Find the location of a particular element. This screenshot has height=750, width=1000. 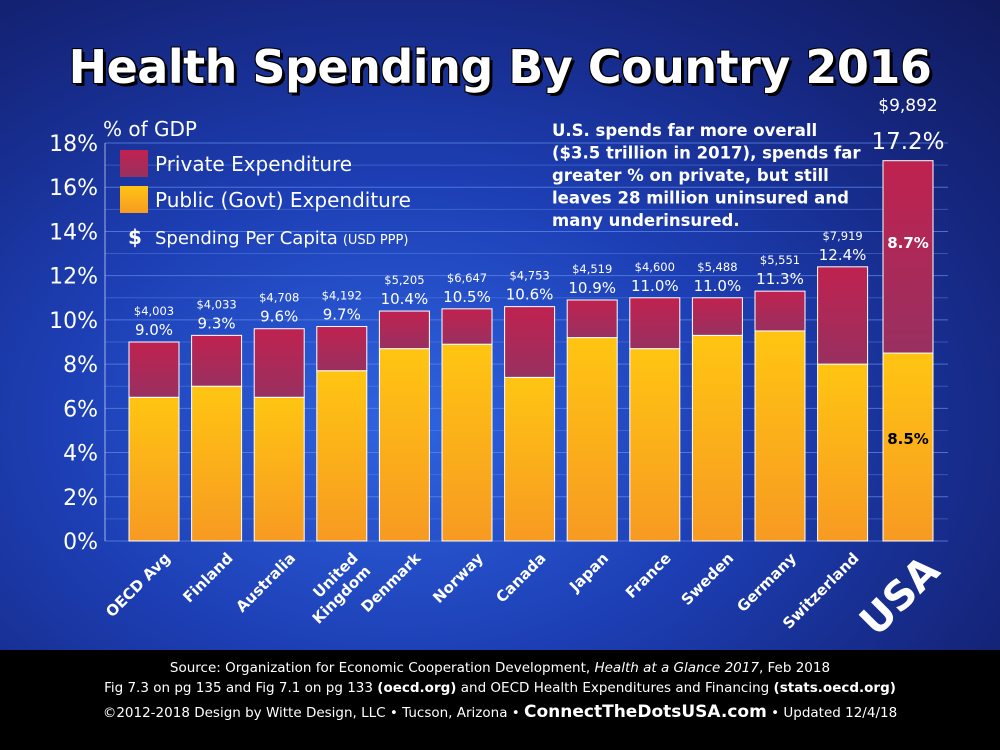

legend-public-swatch is located at coordinates (134, 199).